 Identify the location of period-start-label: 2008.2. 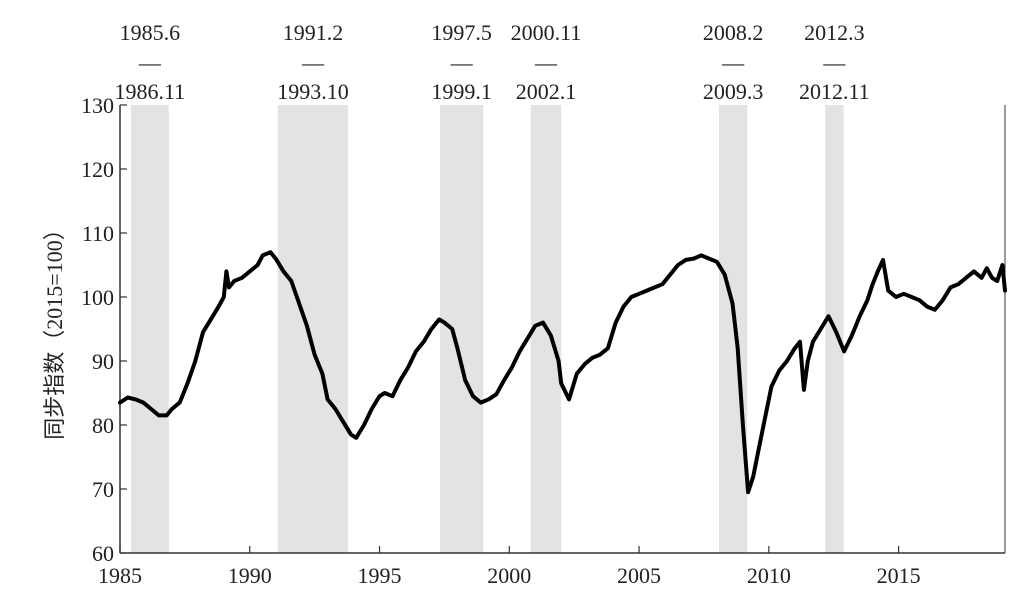
(733, 32).